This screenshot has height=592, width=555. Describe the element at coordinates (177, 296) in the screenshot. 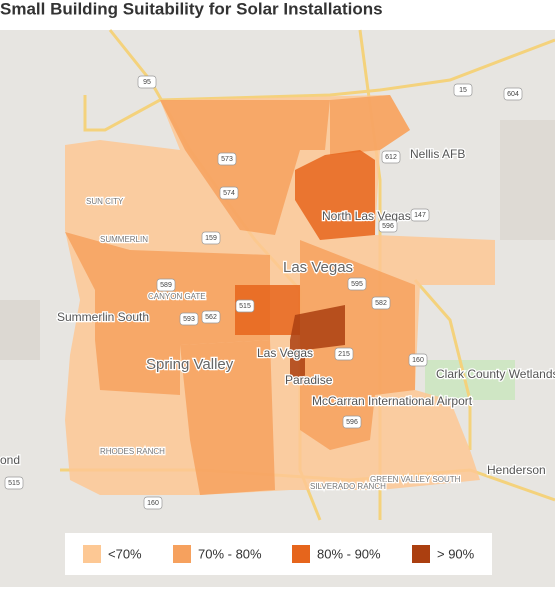

I see `place-label: CANYON GATE` at that location.